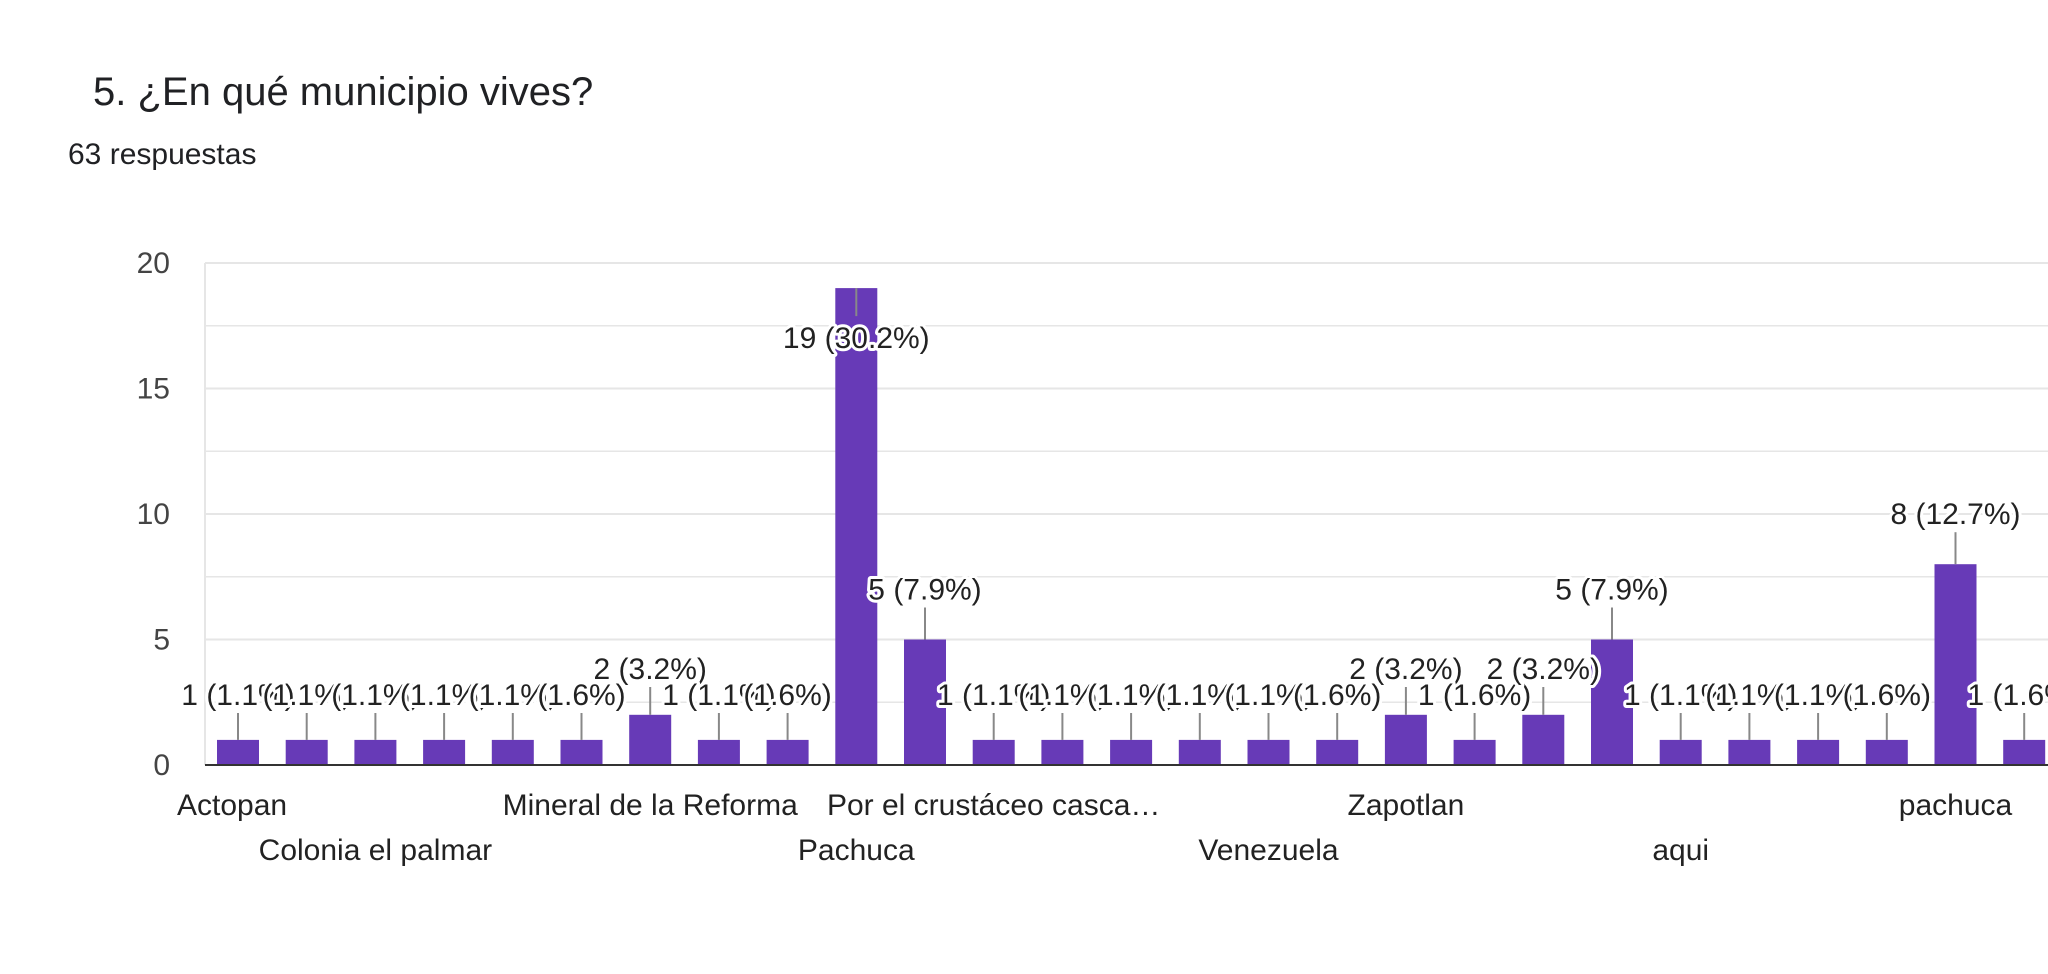 The height and width of the screenshot is (974, 2048). Describe the element at coordinates (232, 805) in the screenshot. I see `x-tick-label: Actopan` at that location.